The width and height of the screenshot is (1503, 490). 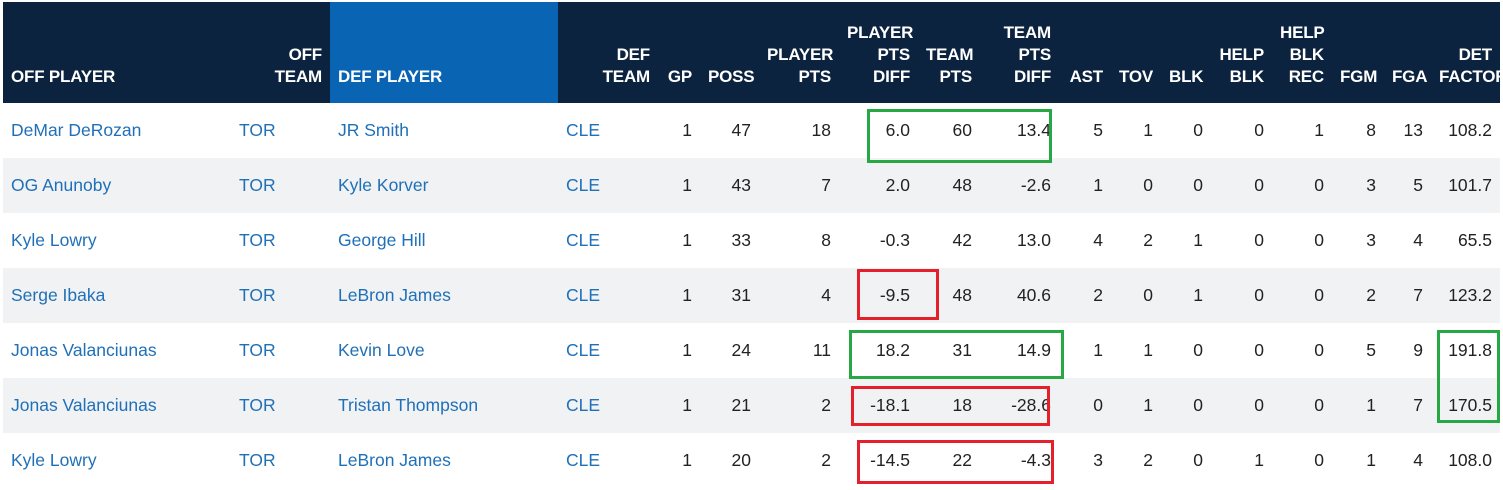 What do you see at coordinates (58, 295) in the screenshot?
I see `cell-off-player: Serge Ibaka` at bounding box center [58, 295].